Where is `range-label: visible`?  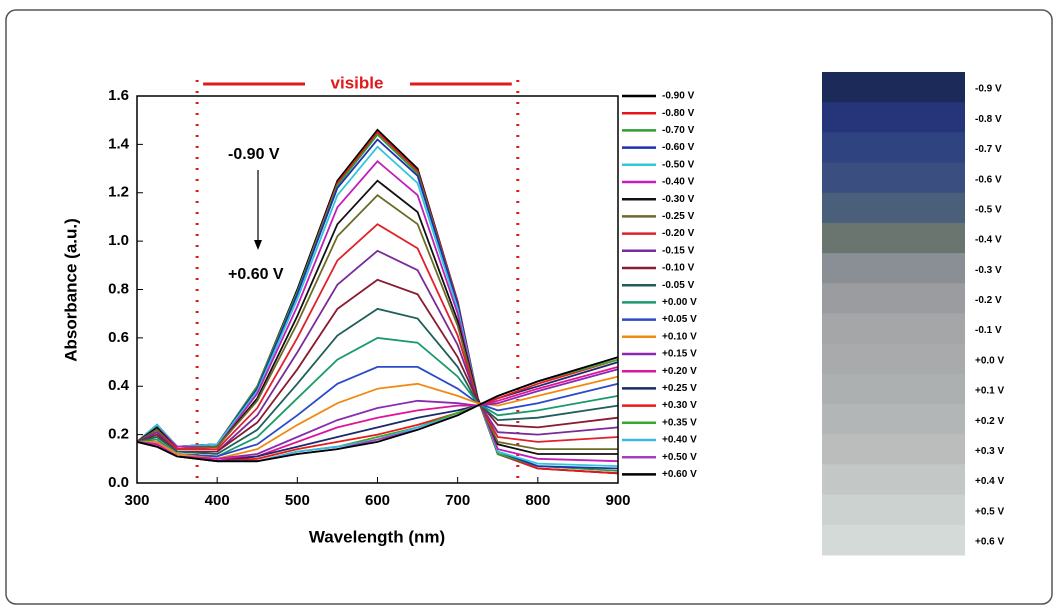 range-label: visible is located at coordinates (357, 82).